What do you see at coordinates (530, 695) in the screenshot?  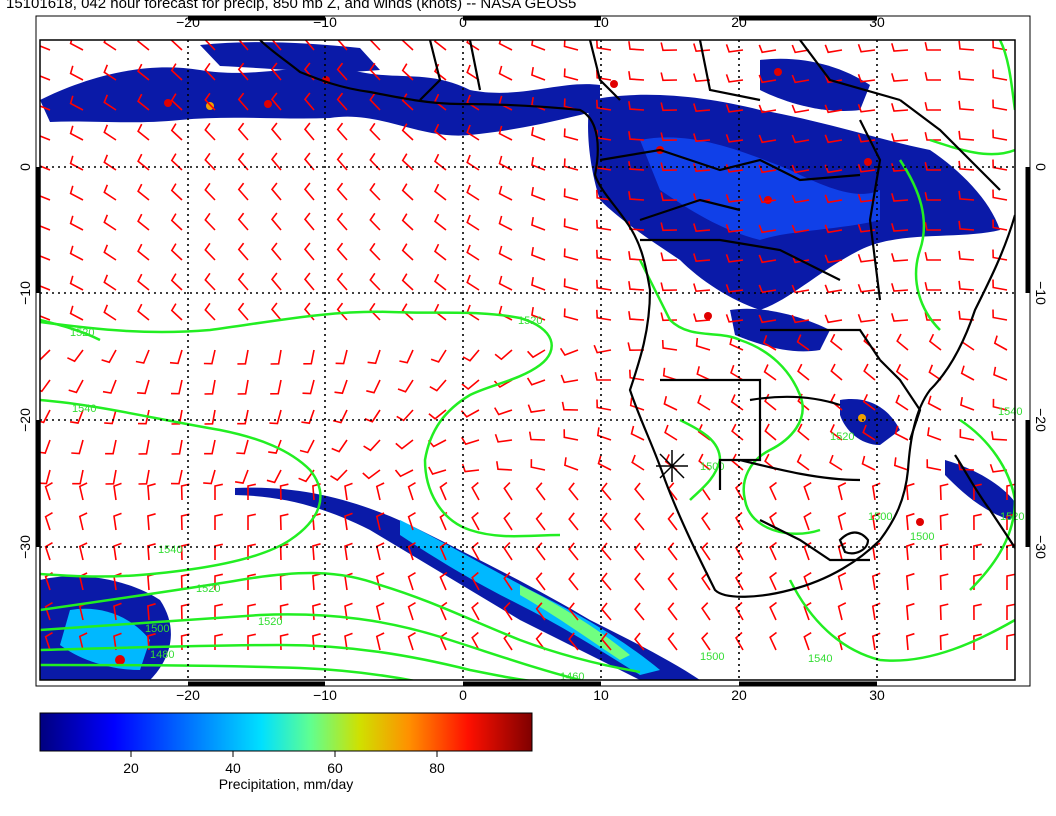 I see `lon-labels-bottom: −20 −10 0 10 20 30` at bounding box center [530, 695].